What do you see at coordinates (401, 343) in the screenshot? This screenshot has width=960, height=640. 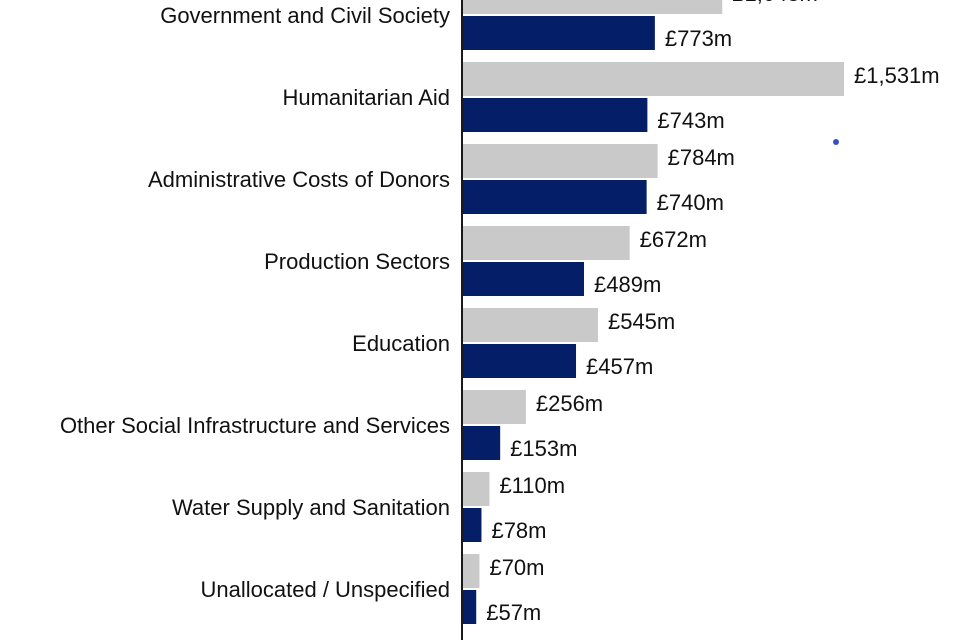 I see `category-label: Education` at bounding box center [401, 343].